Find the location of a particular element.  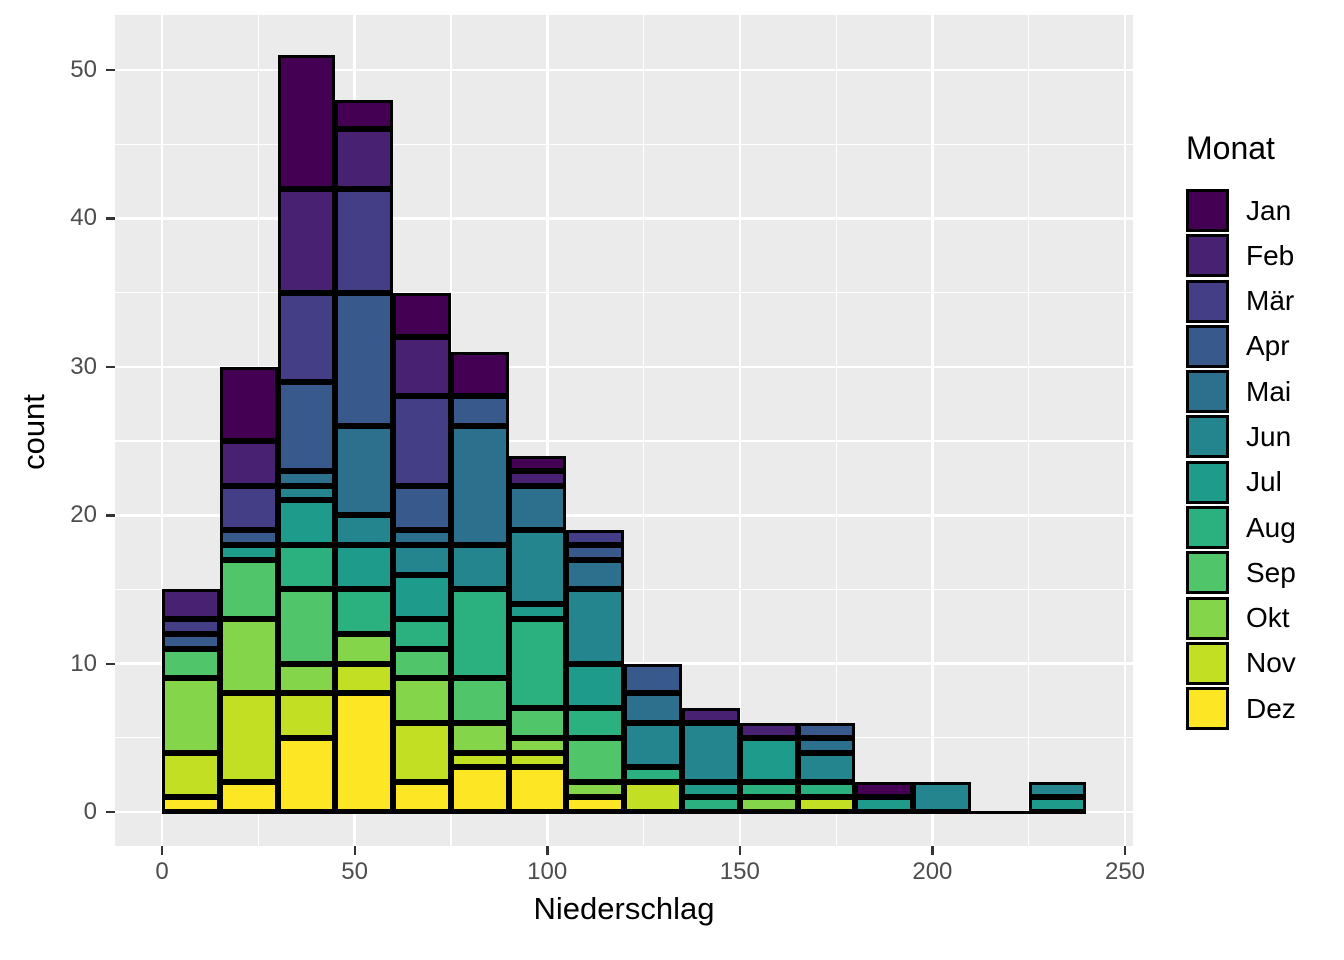

legend-key-jul: Jul is located at coordinates (1261, 482).